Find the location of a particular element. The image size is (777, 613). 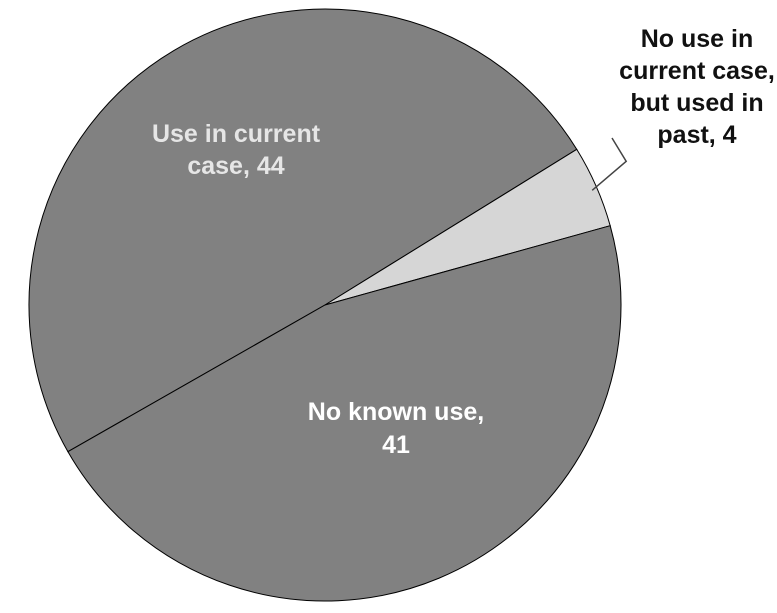

label-line: Use in current is located at coordinates (236, 134).